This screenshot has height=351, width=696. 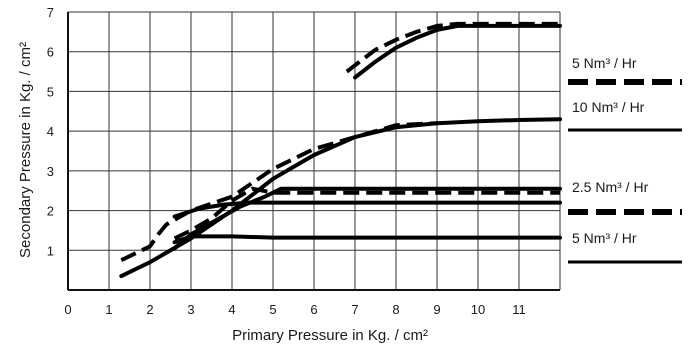 What do you see at coordinates (610, 187) in the screenshot?
I see `legend-label: 2.5 Nm³ / Hr` at bounding box center [610, 187].